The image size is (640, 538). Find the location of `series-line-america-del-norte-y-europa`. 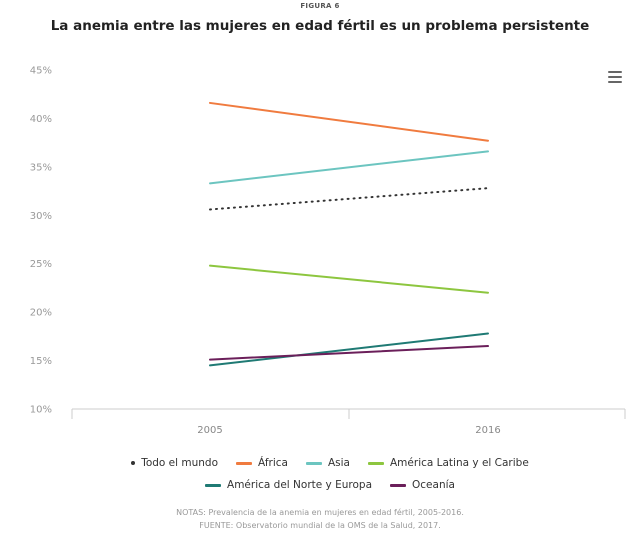

series-line-america-del-norte-y-europa is located at coordinates (349, 349).